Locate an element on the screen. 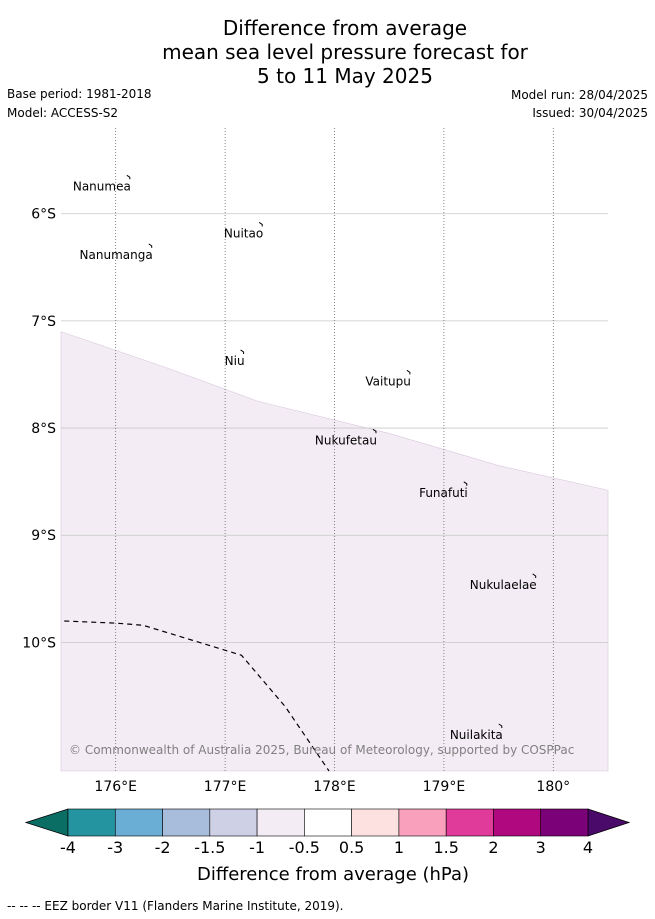 Image resolution: width=655 pixels, height=919 pixels. island-label: Nuilakita is located at coordinates (476, 735).